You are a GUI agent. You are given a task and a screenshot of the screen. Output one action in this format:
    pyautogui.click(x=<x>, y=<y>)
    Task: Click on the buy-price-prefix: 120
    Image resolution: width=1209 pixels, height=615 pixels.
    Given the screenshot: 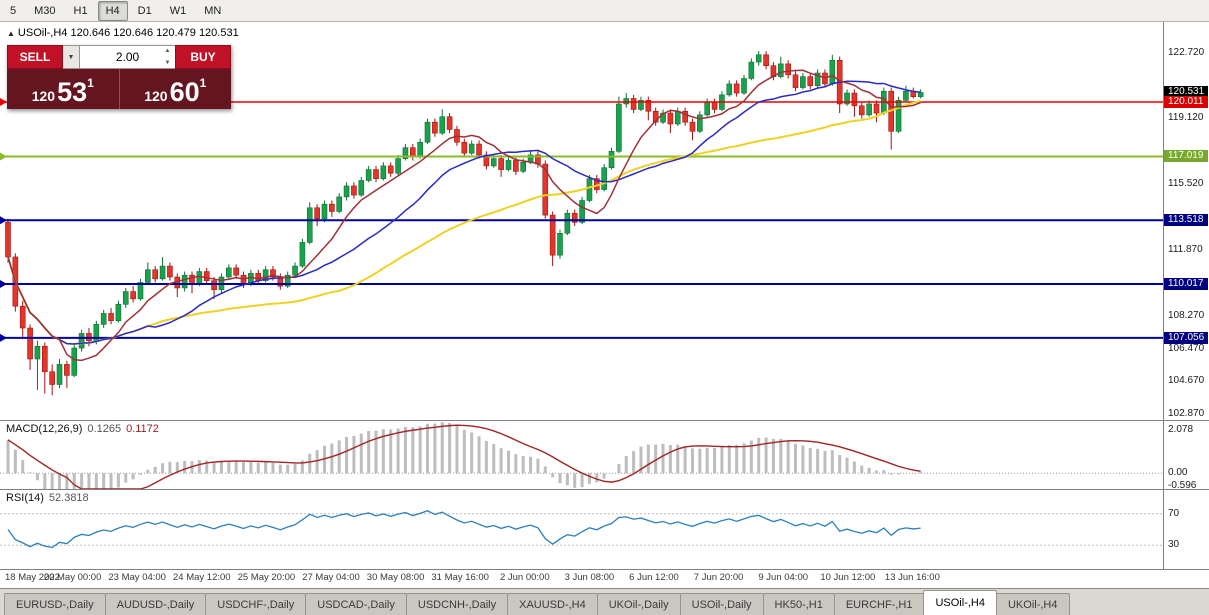 What is the action you would take?
    pyautogui.click(x=156, y=96)
    